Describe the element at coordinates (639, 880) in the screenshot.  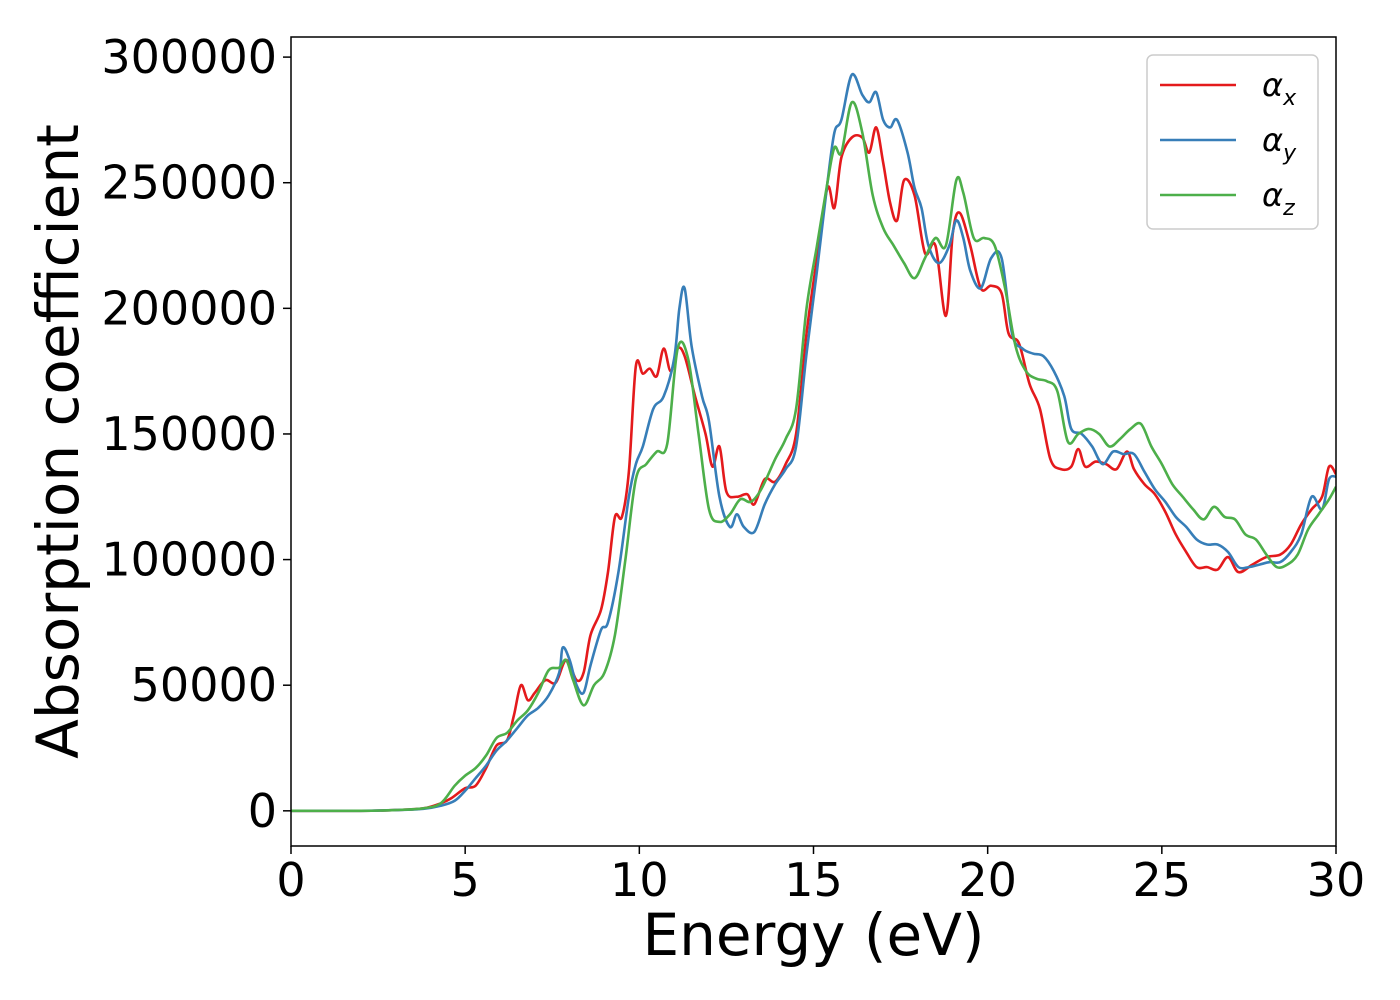
I see `x-tick-label: 10` at that location.